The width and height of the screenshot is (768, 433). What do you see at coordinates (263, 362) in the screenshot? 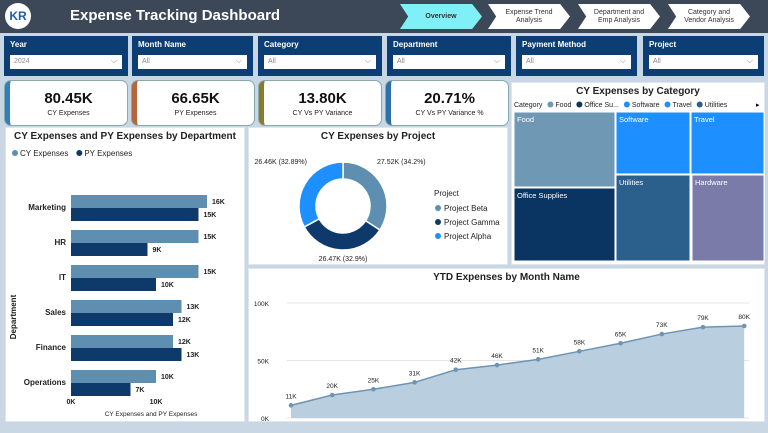
I see `y-tick: 50K` at bounding box center [263, 362].